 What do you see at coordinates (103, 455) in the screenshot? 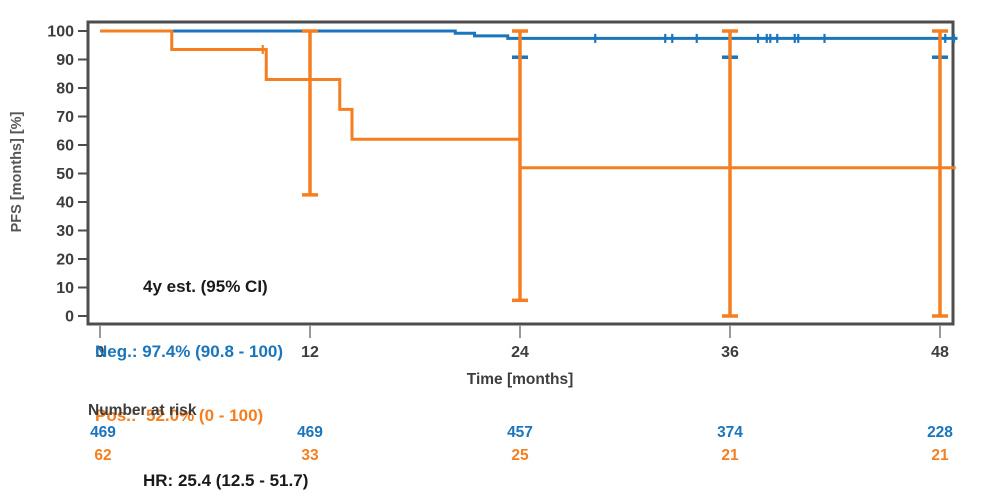
I see `risk-count: 62` at bounding box center [103, 455].